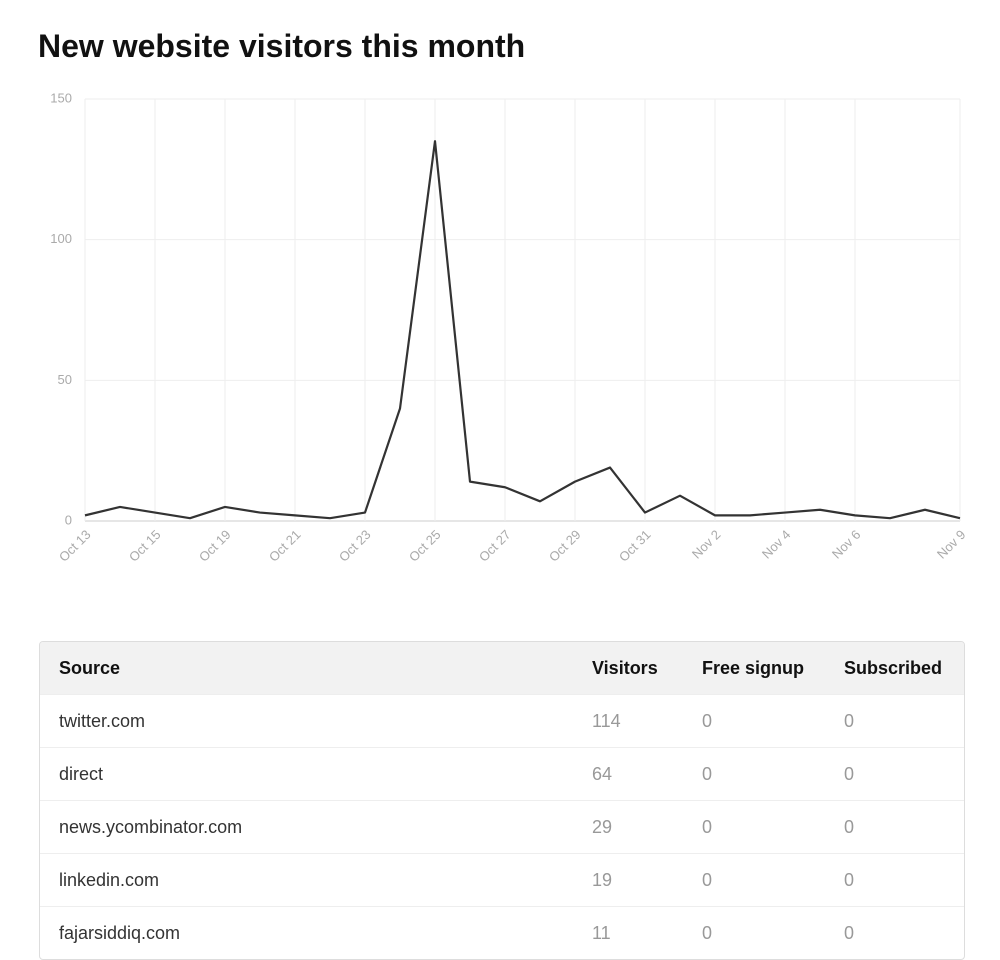 This screenshot has width=1000, height=960. What do you see at coordinates (425, 546) in the screenshot?
I see `x-tick-label: Oct 25` at bounding box center [425, 546].